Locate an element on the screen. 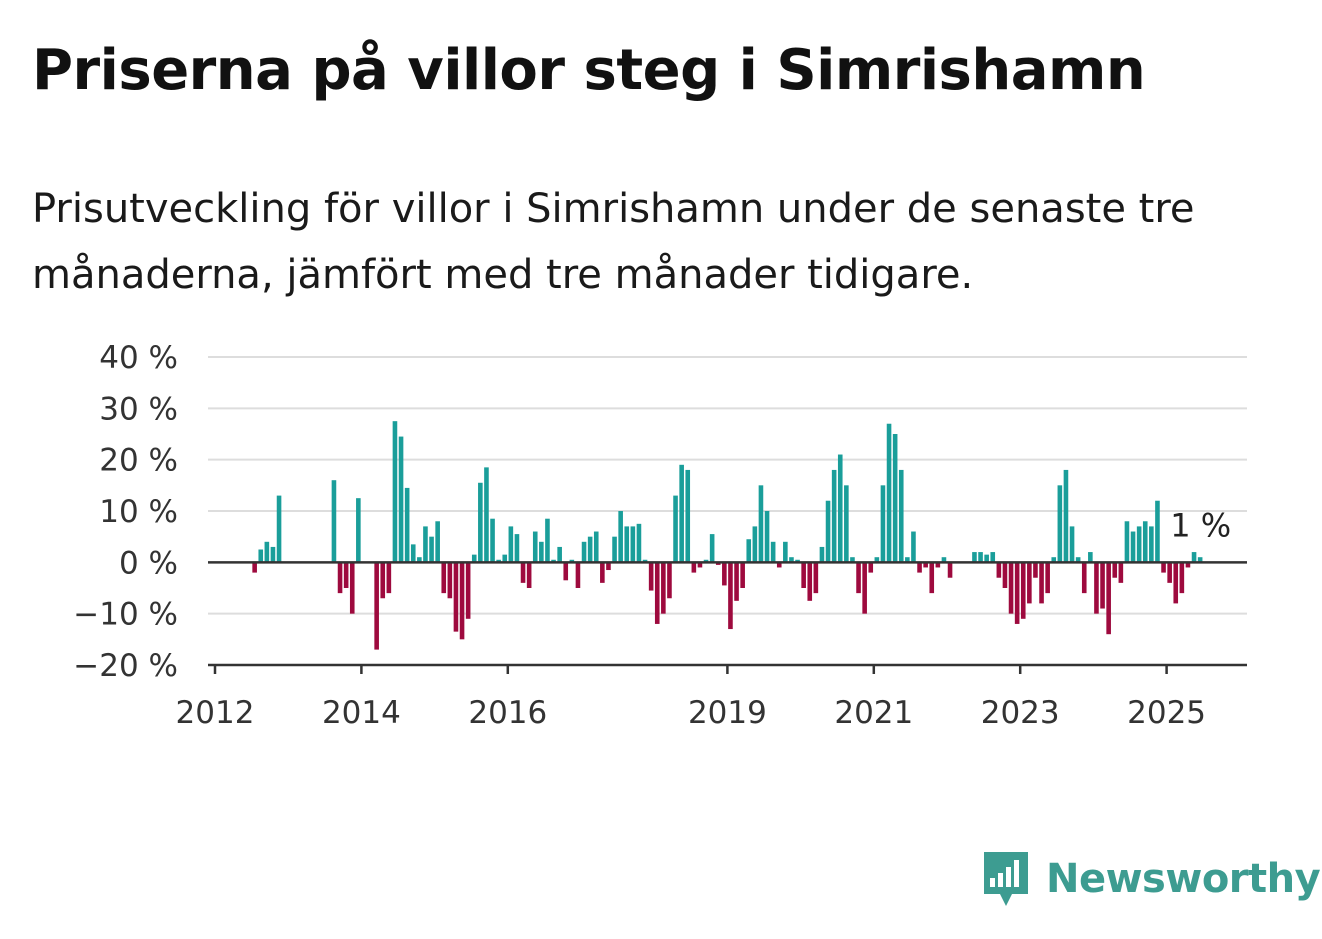 The height and width of the screenshot is (939, 1322). x-tick-label: 2012 is located at coordinates (215, 713).